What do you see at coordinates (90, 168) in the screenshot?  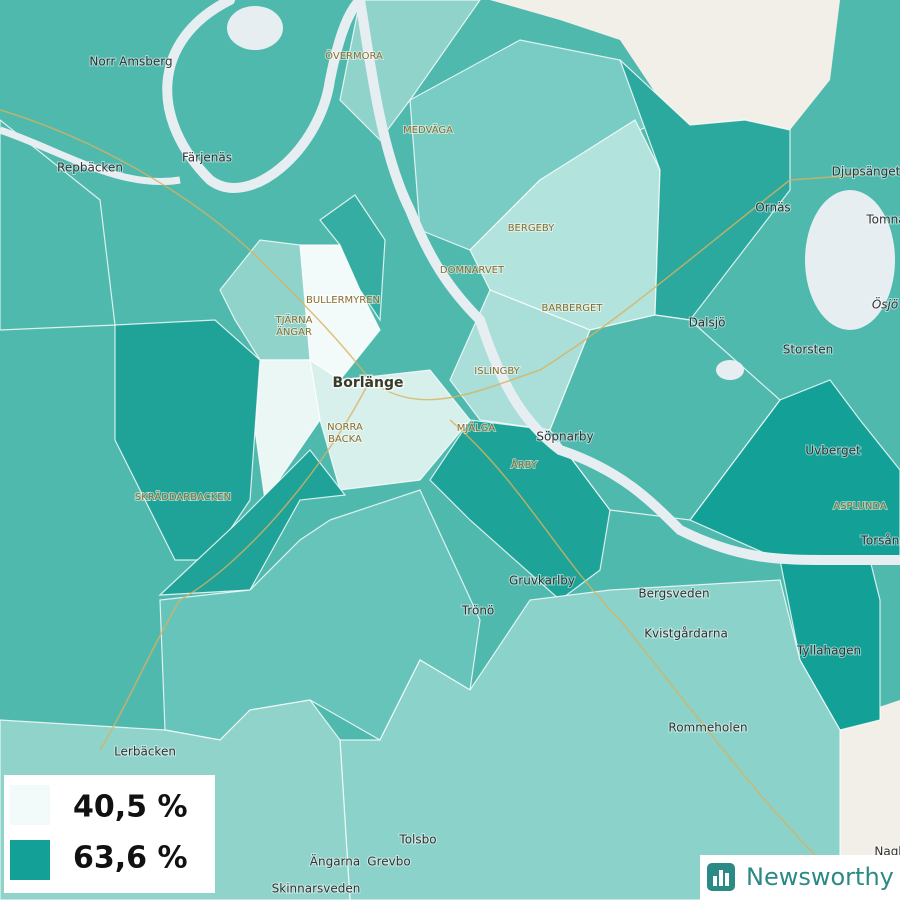 I see `place-label: Repbäcken` at bounding box center [90, 168].